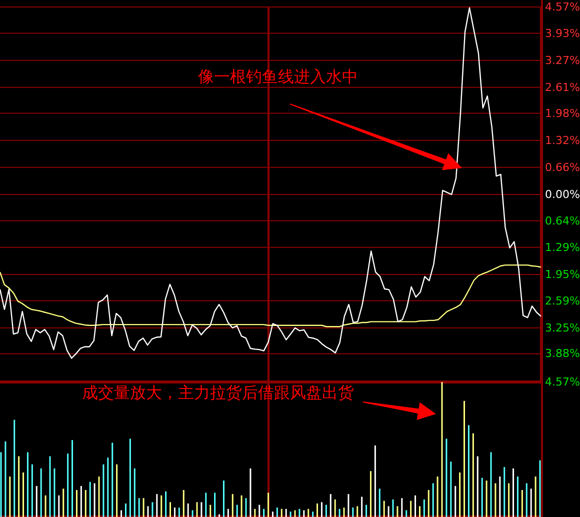 Image resolution: width=580 pixels, height=517 pixels. I want to click on y-tick-label: 1.32%, so click(562, 140).